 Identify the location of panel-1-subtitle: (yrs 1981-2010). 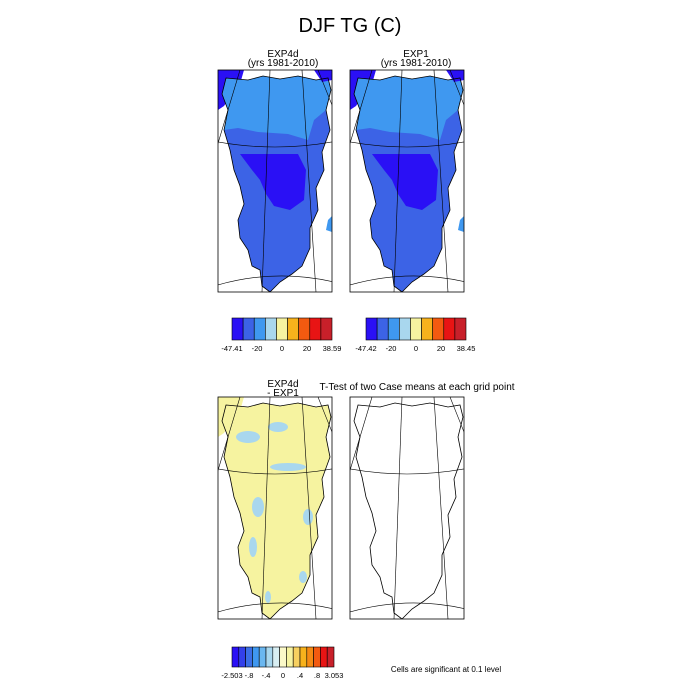
(283, 63).